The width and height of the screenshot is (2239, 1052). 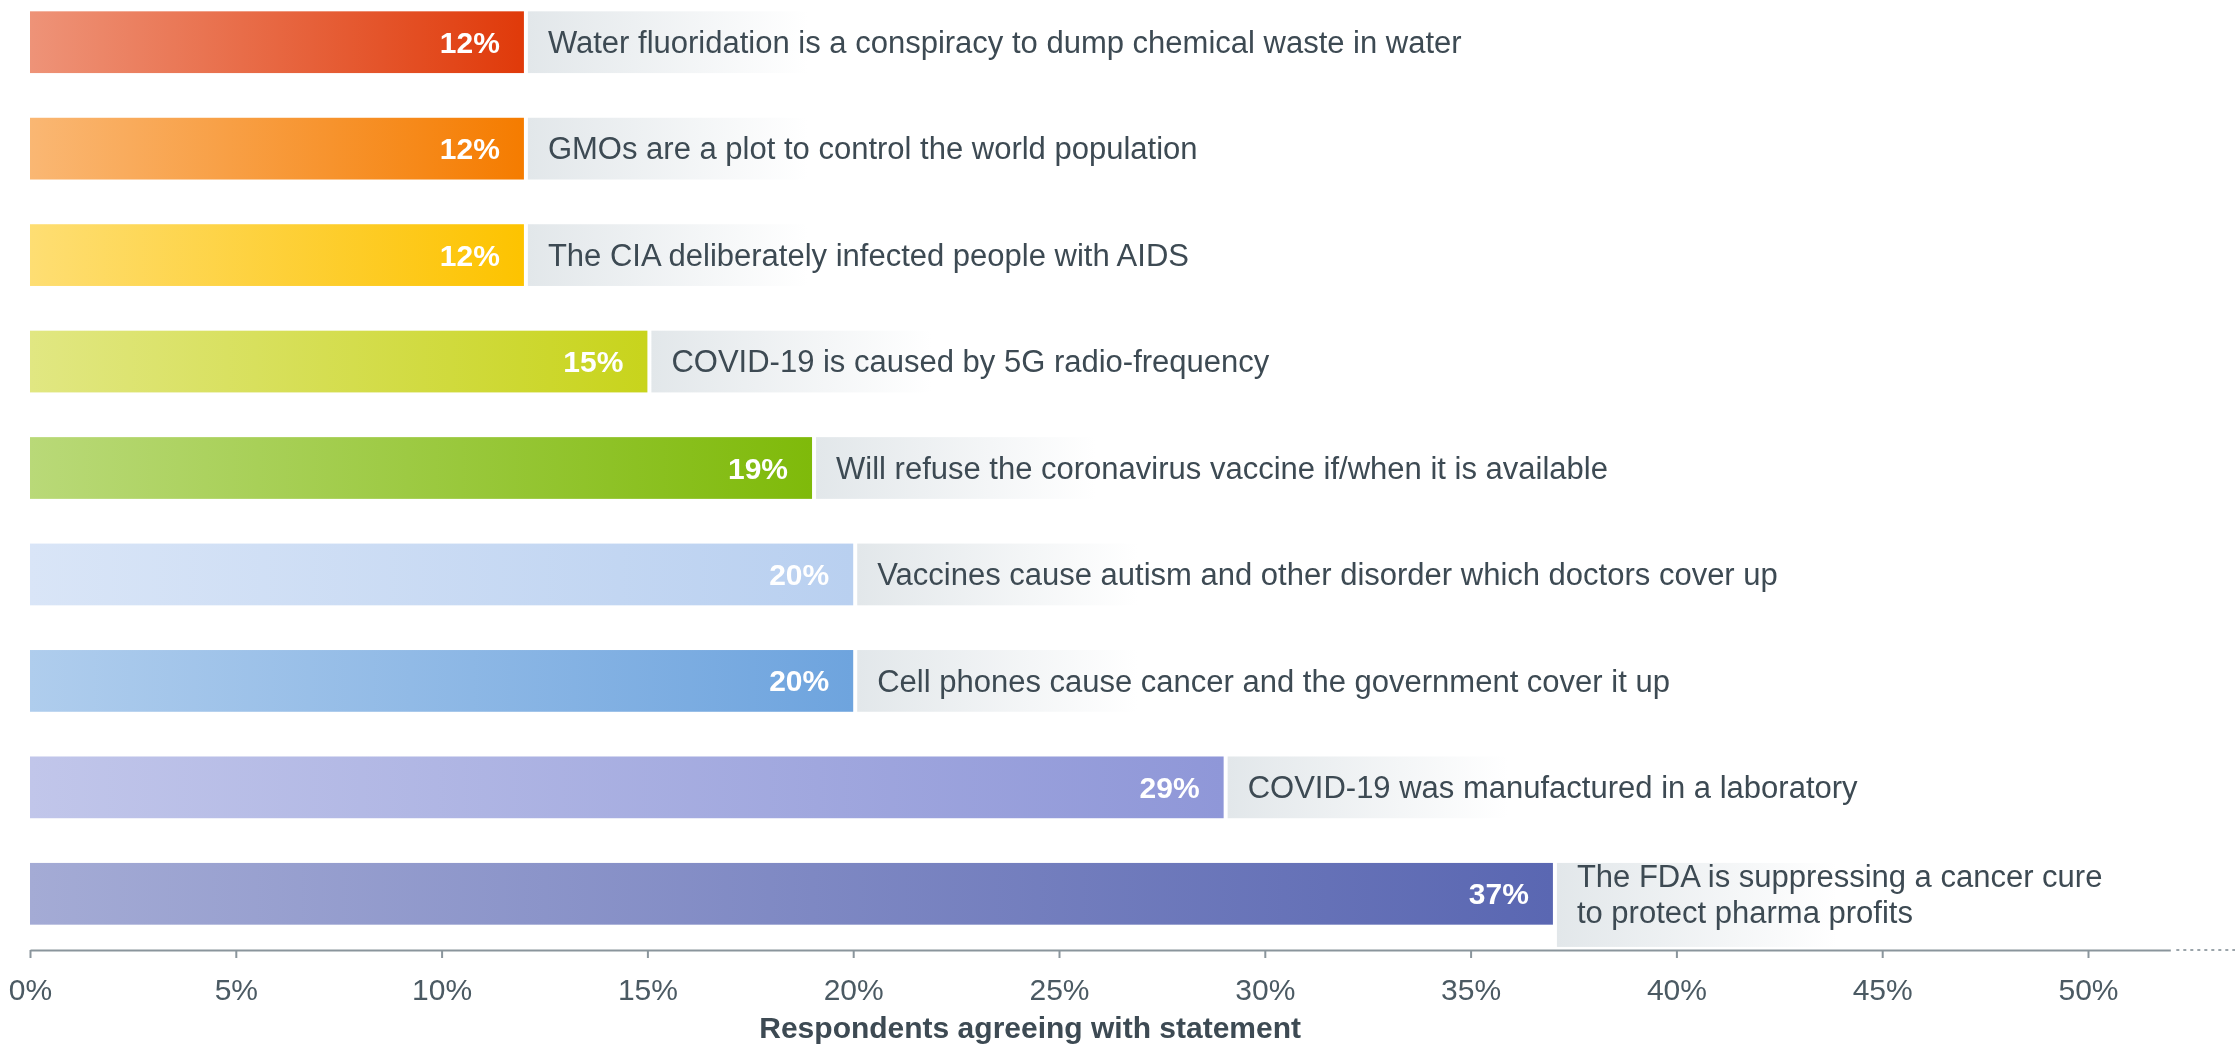 What do you see at coordinates (1222, 468) in the screenshot?
I see `y-tick-label: Will refuse the coronavirus vaccine if/when it is available` at bounding box center [1222, 468].